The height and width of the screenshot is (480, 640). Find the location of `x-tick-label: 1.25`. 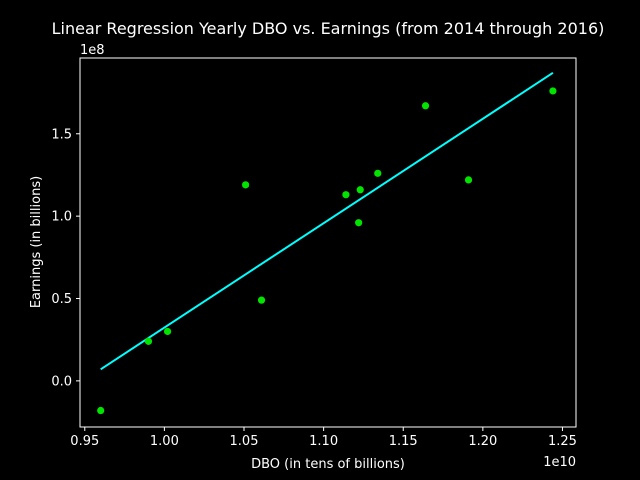

x-tick-label: 1.25 is located at coordinates (562, 441).